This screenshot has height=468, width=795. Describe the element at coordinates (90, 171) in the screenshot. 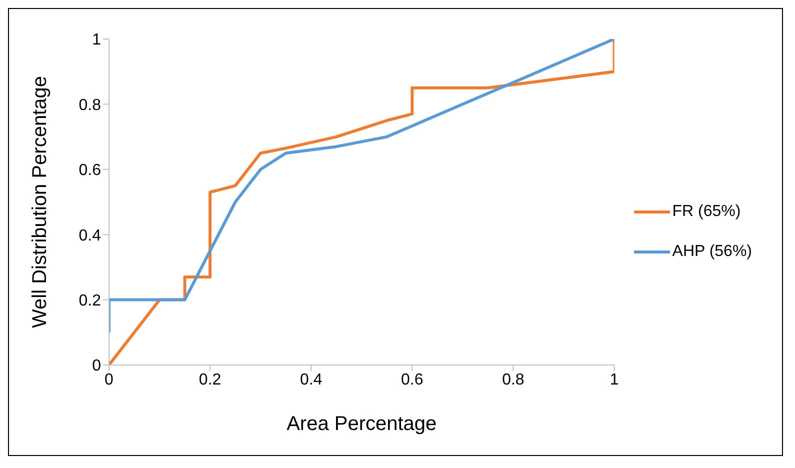

I see `y-tick-label: 0.6` at that location.